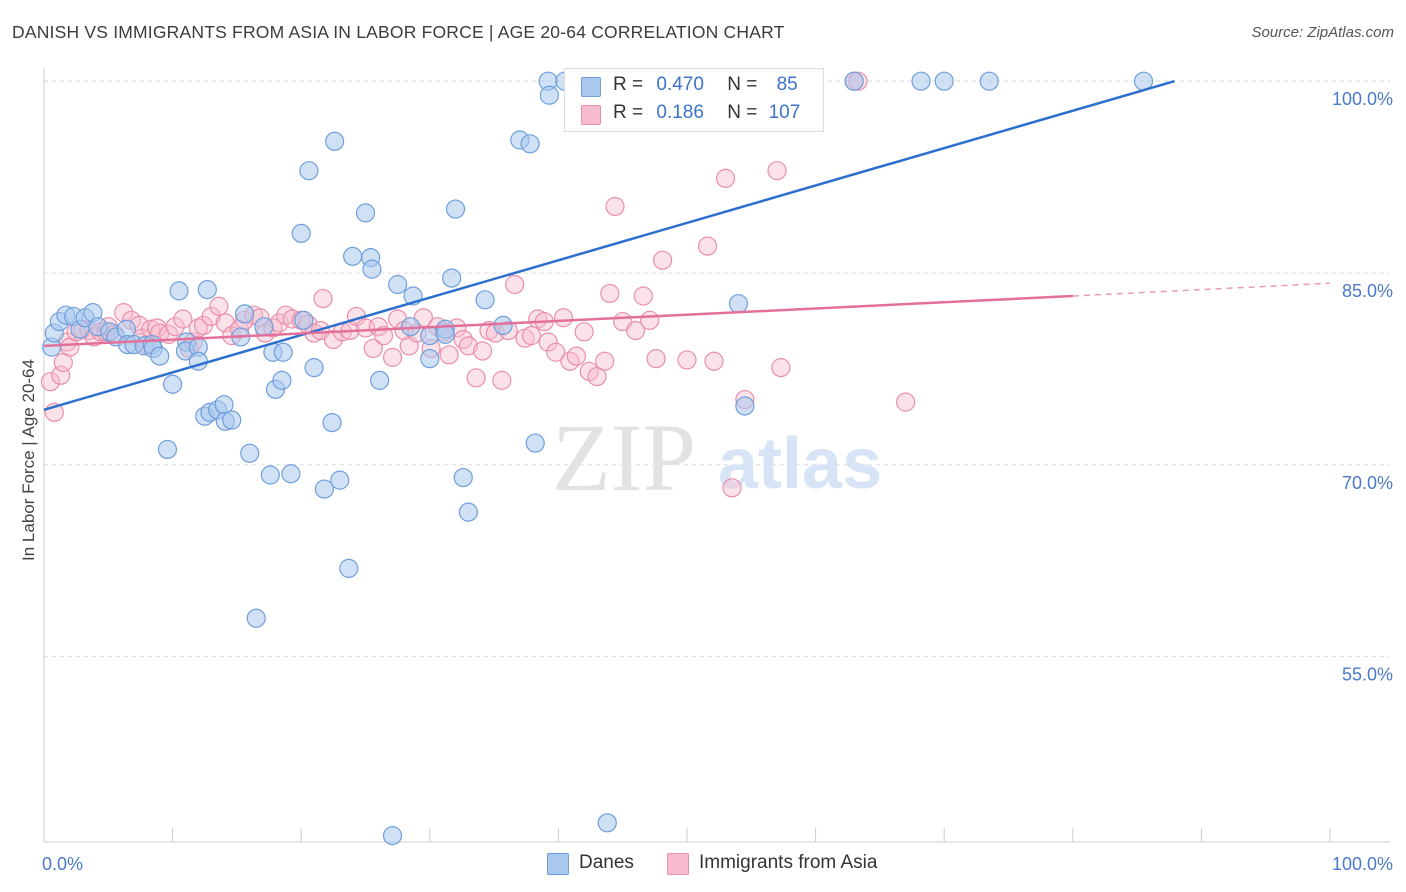 This screenshot has height=892, width=1406. I want to click on y-tick-label: 85.0%, so click(1367, 291).